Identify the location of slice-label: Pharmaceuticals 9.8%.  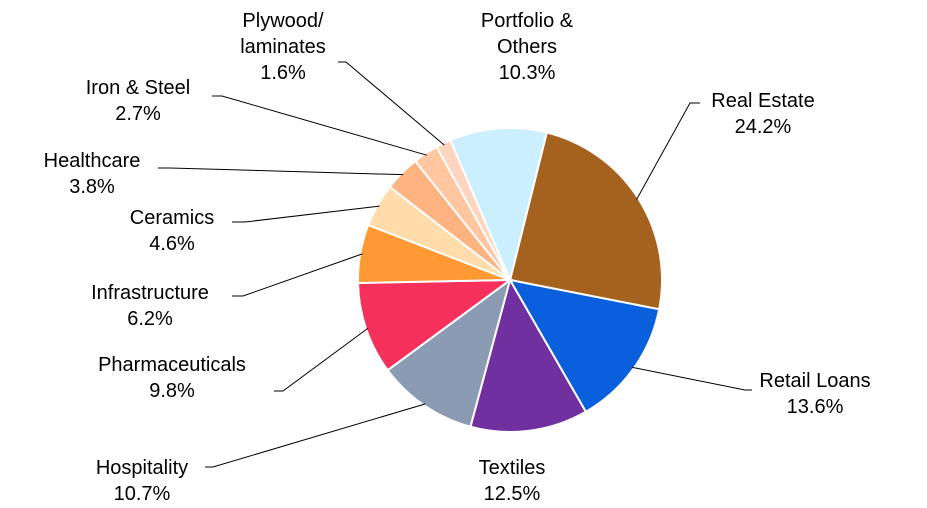
(172, 378).